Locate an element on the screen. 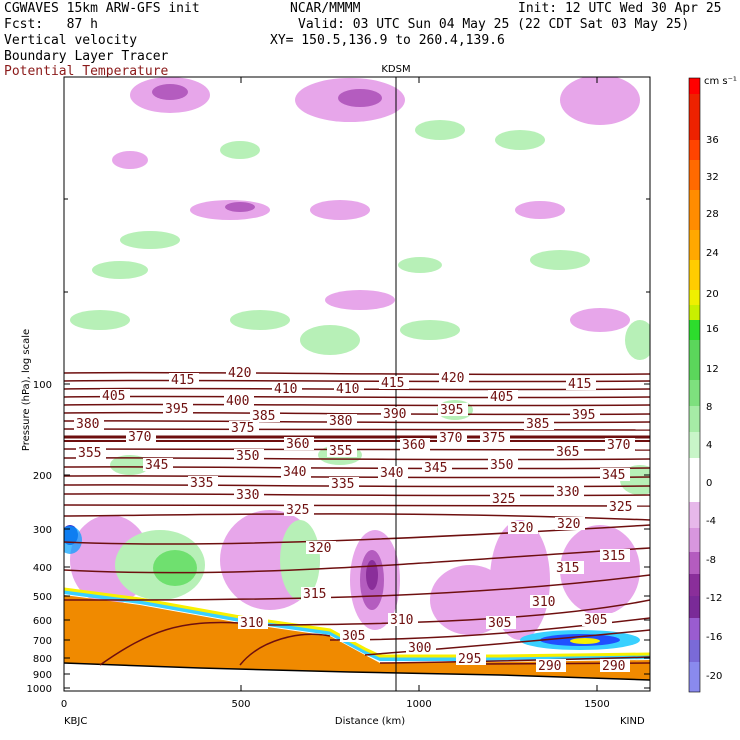 The width and height of the screenshot is (740, 740). right-endpoint-label: KIND is located at coordinates (632, 721).